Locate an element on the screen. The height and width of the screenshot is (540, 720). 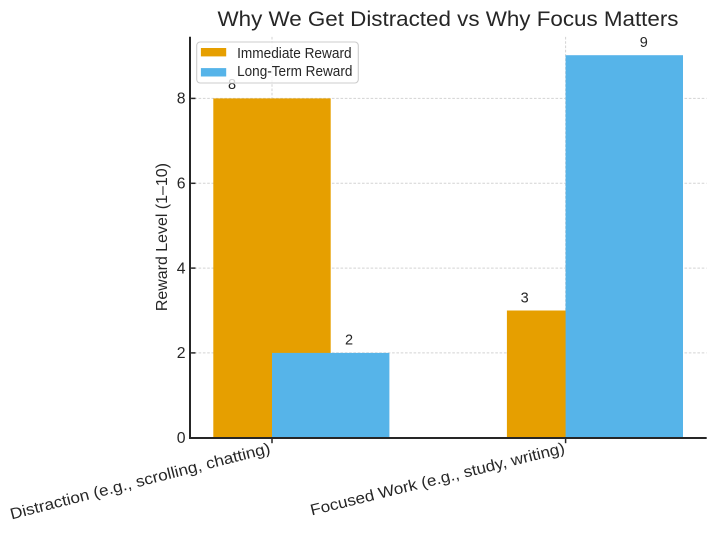
svg-text: Reward Level (1–10) is located at coordinates (162, 237).